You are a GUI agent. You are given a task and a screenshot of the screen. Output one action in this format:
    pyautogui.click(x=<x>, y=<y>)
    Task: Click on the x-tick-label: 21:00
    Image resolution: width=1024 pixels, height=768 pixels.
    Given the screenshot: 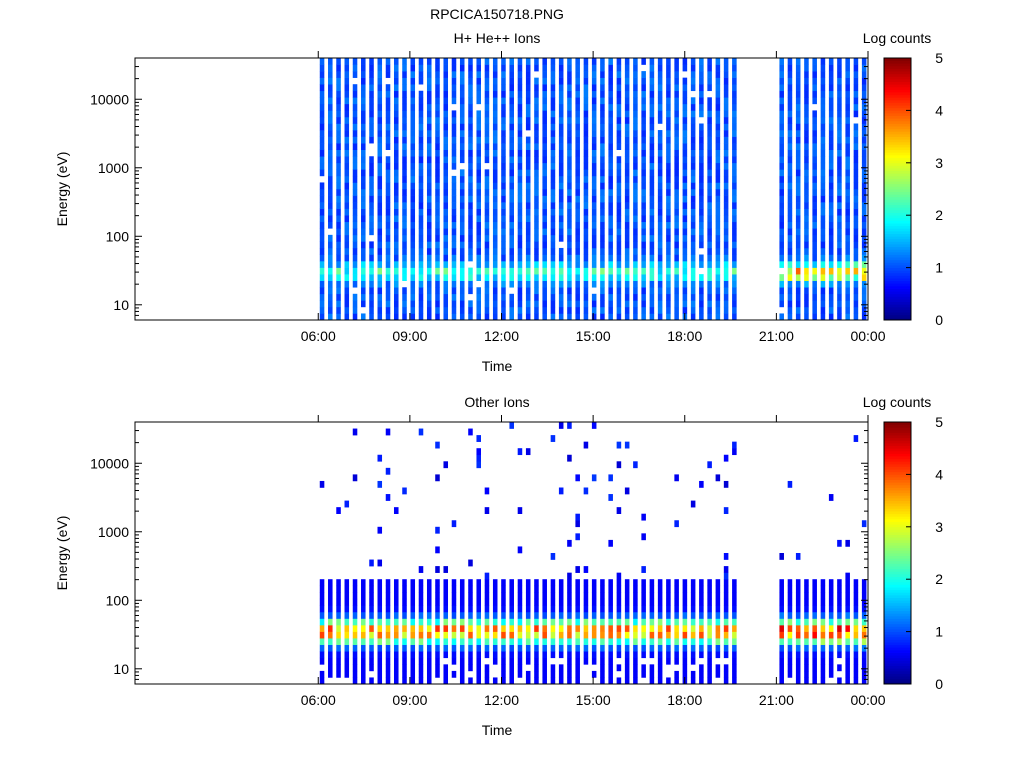 What is the action you would take?
    pyautogui.click(x=776, y=700)
    